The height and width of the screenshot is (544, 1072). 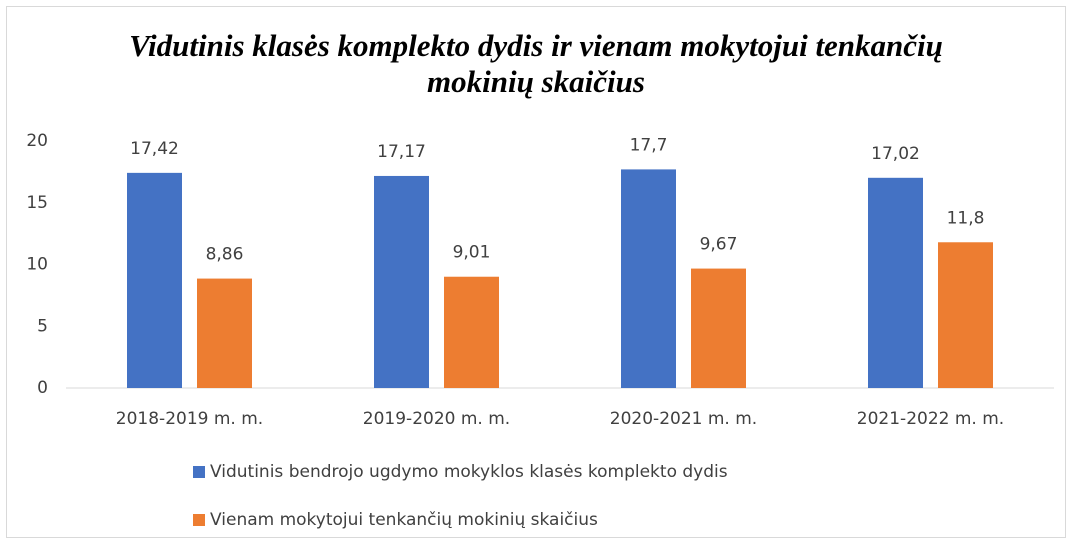 What do you see at coordinates (37, 141) in the screenshot?
I see `y-tick-label: 20` at bounding box center [37, 141].